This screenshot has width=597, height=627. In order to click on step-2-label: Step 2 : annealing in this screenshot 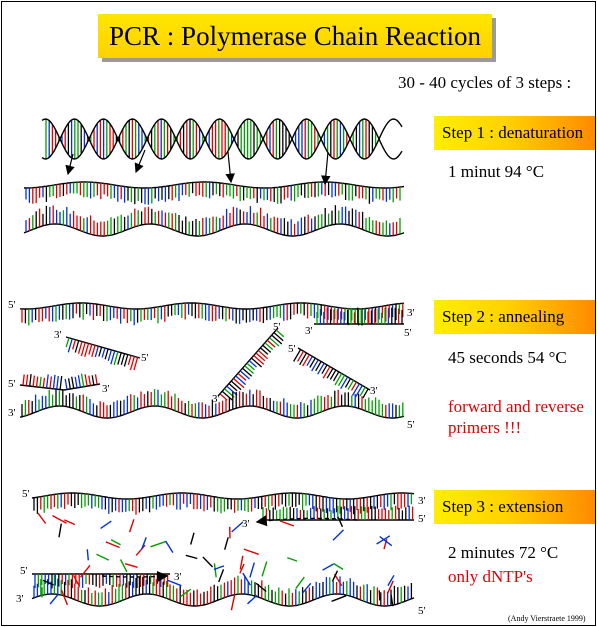, I will do `click(514, 317)`.